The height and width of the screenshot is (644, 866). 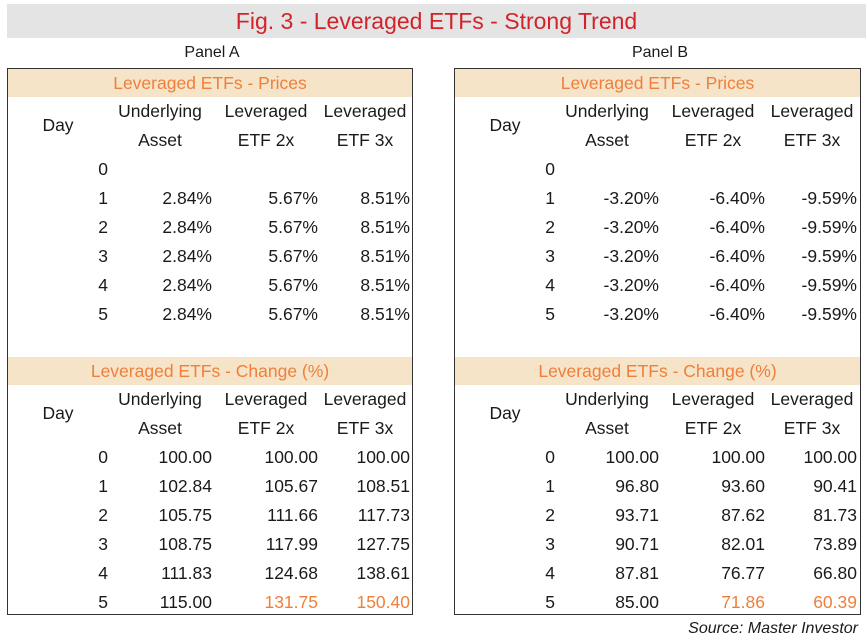 I want to click on cell-b: 117.99, so click(x=291, y=544).